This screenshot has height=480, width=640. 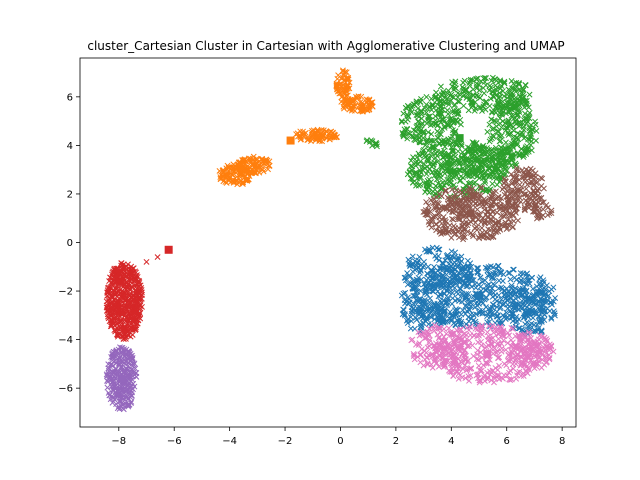 I want to click on x-tick-label: 6, so click(x=507, y=441).